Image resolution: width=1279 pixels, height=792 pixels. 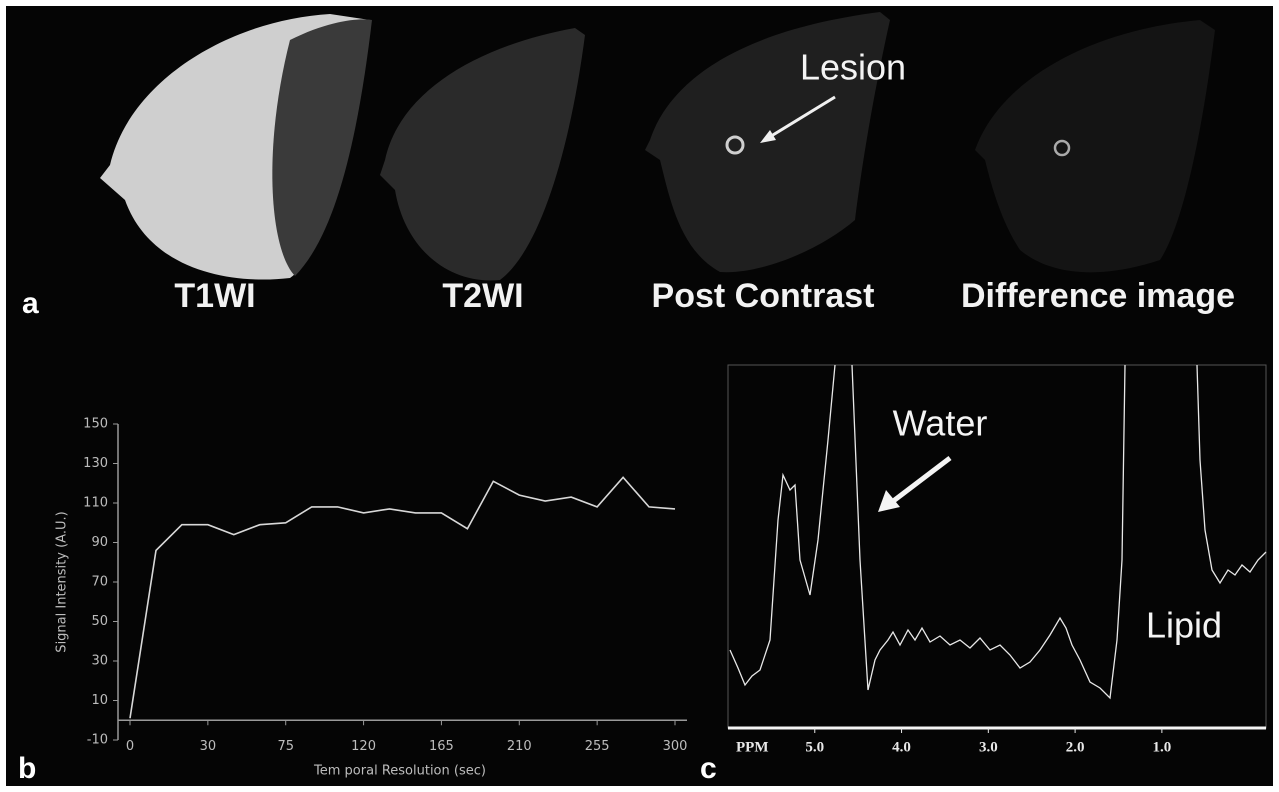 I want to click on caption: Post Contrast, so click(x=763, y=296).